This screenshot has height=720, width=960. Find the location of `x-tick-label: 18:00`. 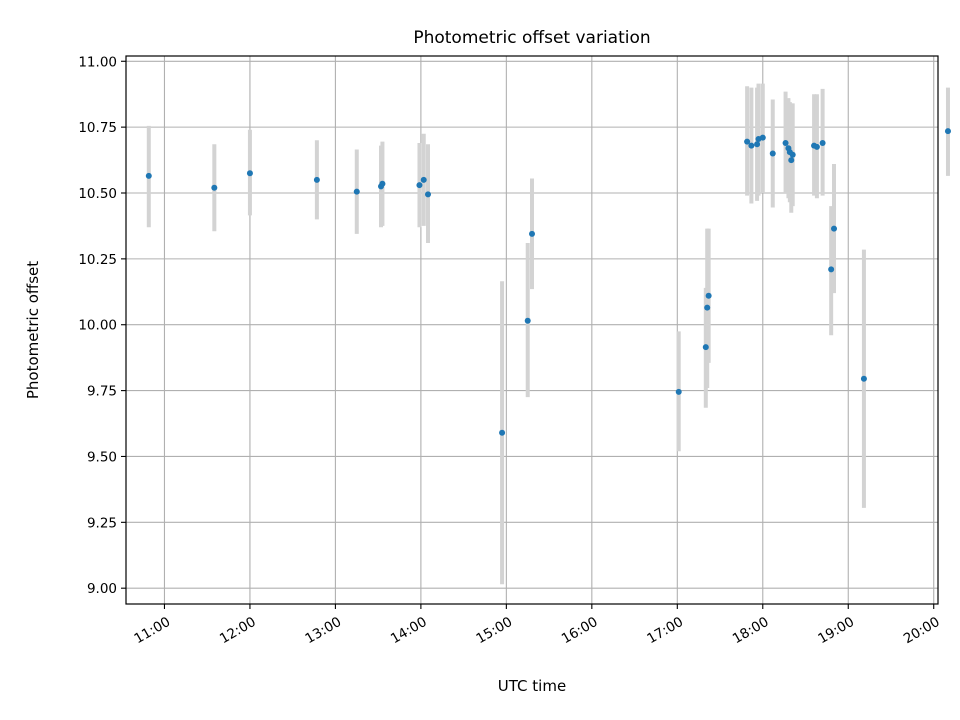

x-tick-label: 18:00 is located at coordinates (751, 630).